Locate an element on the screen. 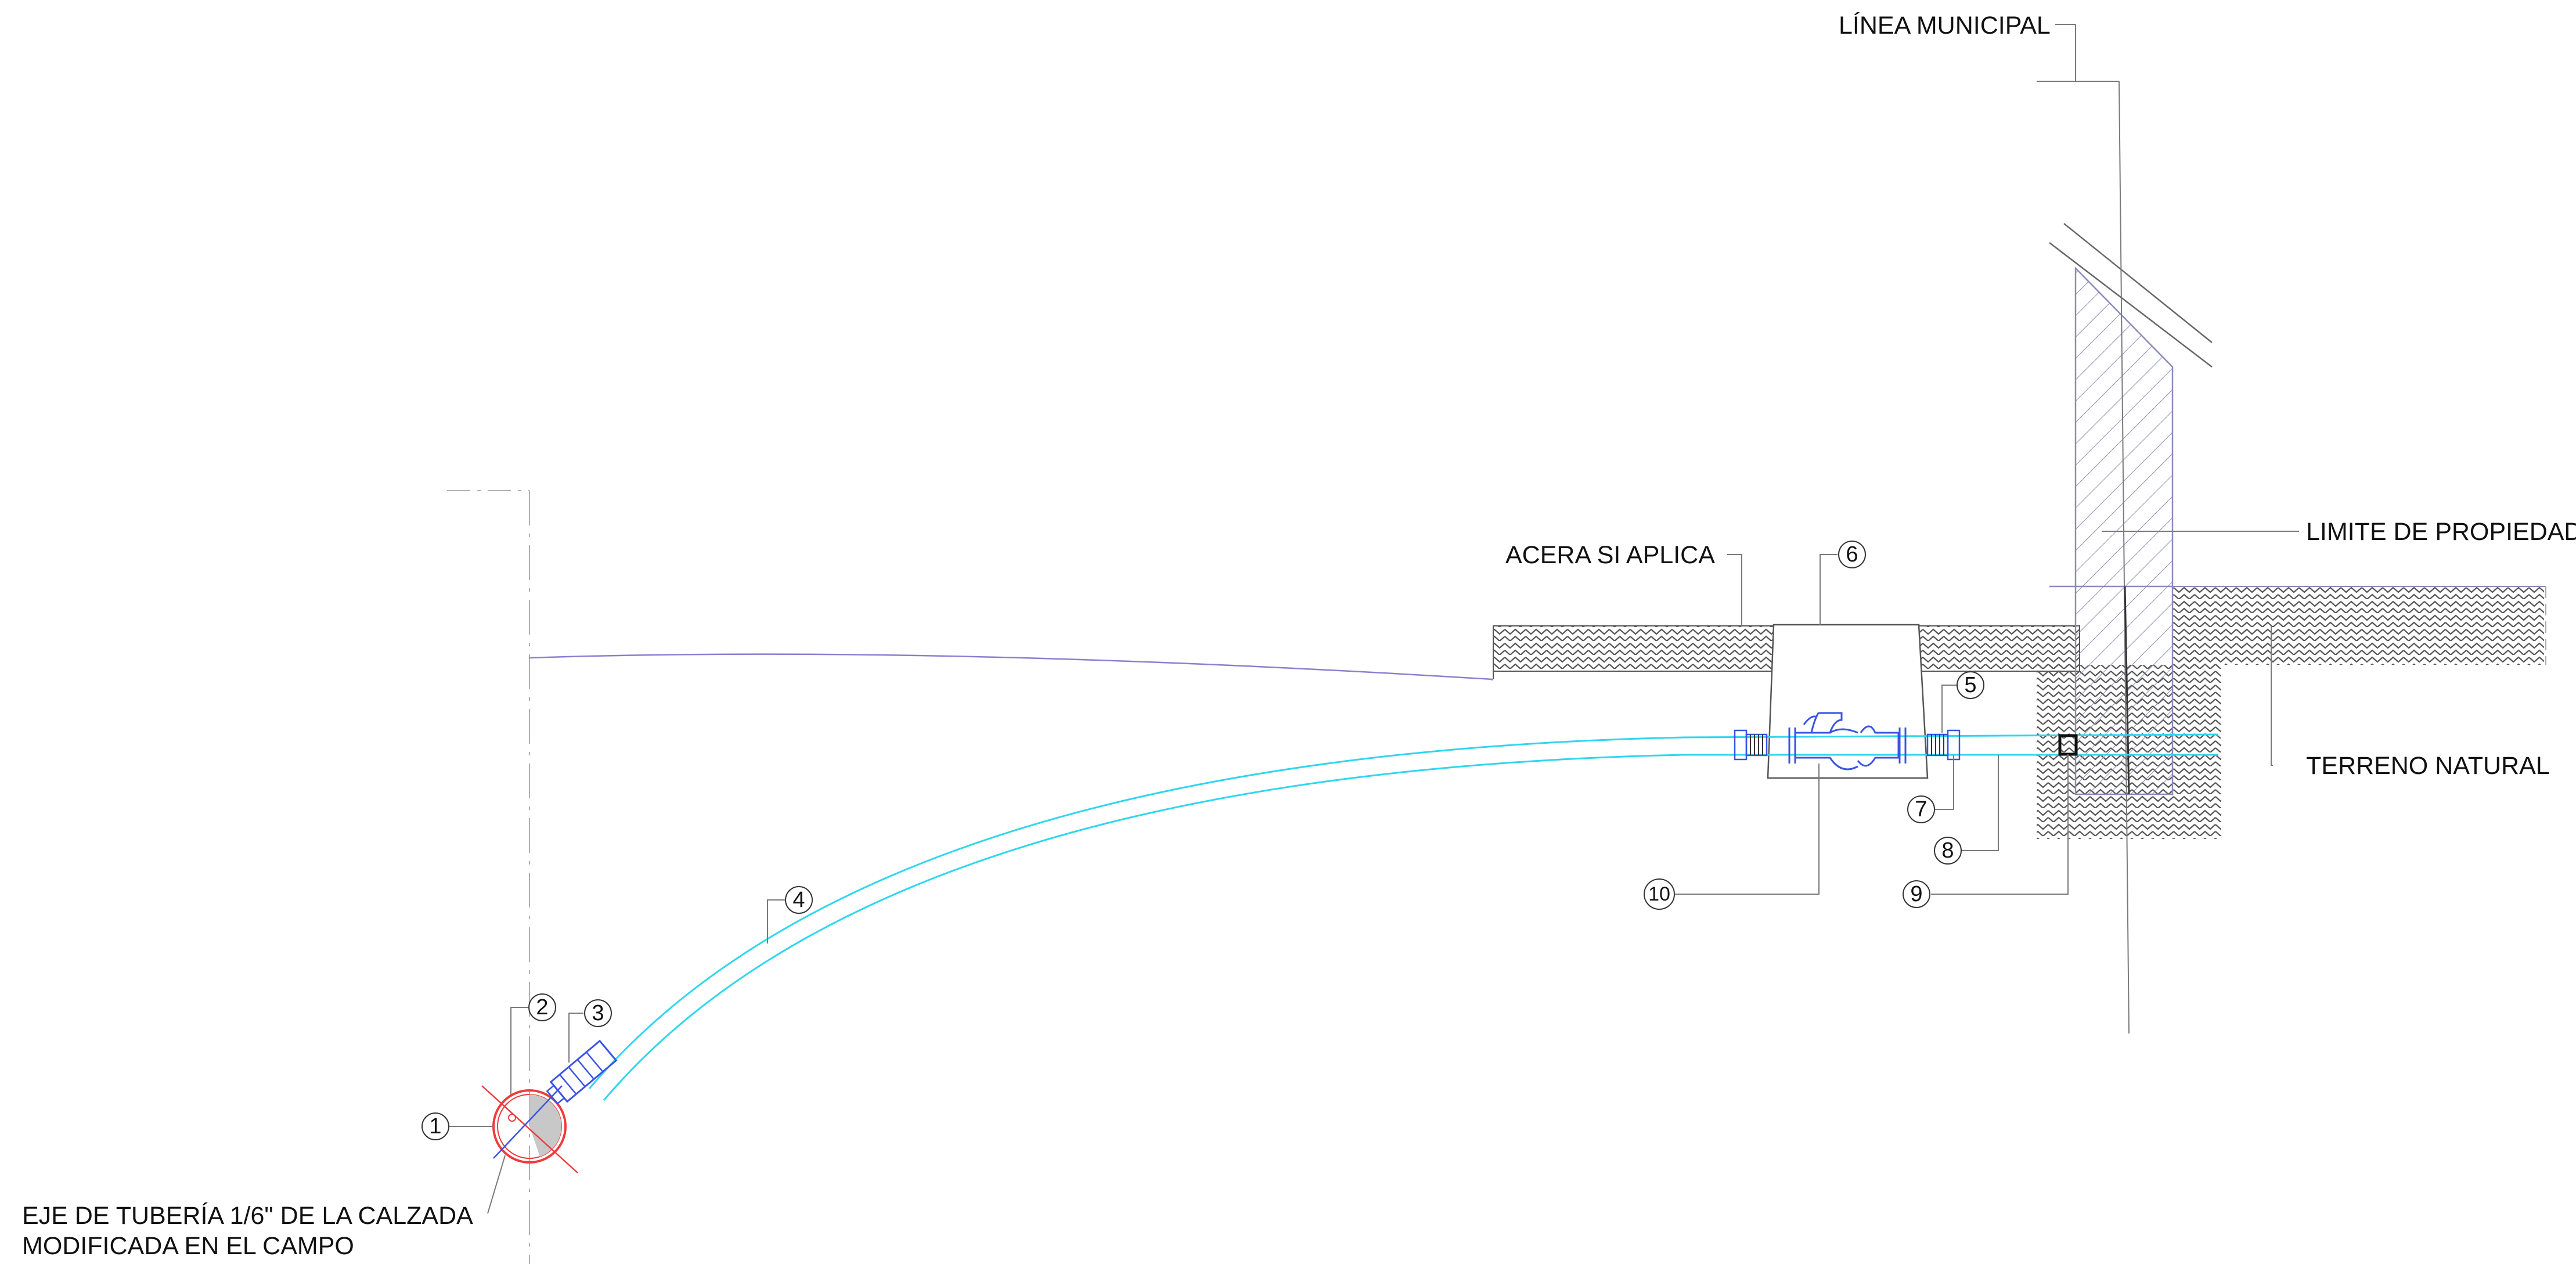 The image size is (2576, 1264). callout-7: 7 is located at coordinates (1921, 809).